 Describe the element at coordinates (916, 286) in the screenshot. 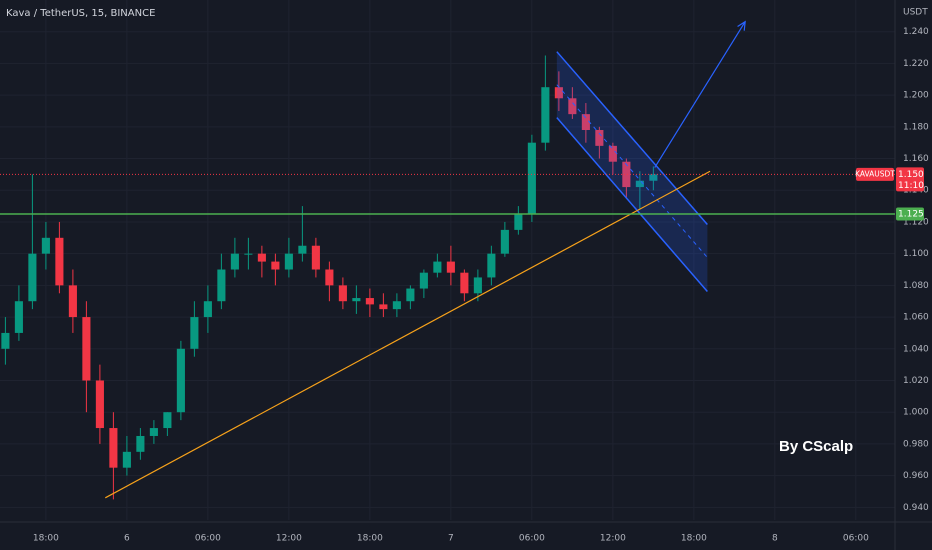

I see `y-tick-label: 1.080` at that location.